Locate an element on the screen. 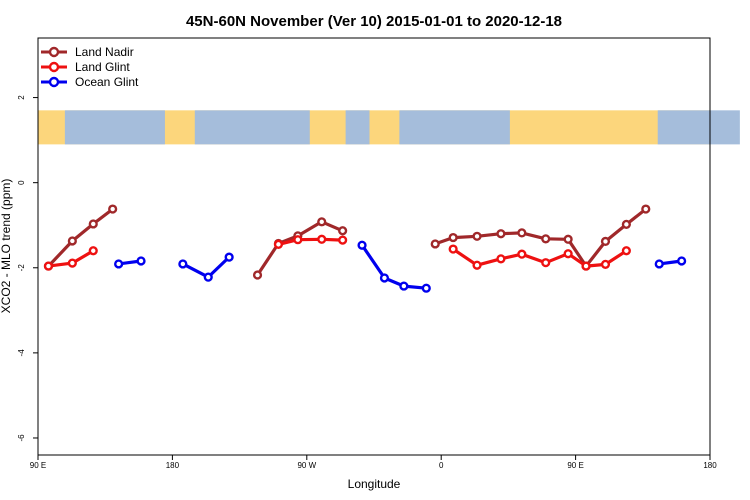 The image size is (750, 500). y-axis: 2 0 -2 -4 -6 is located at coordinates (27, 268).